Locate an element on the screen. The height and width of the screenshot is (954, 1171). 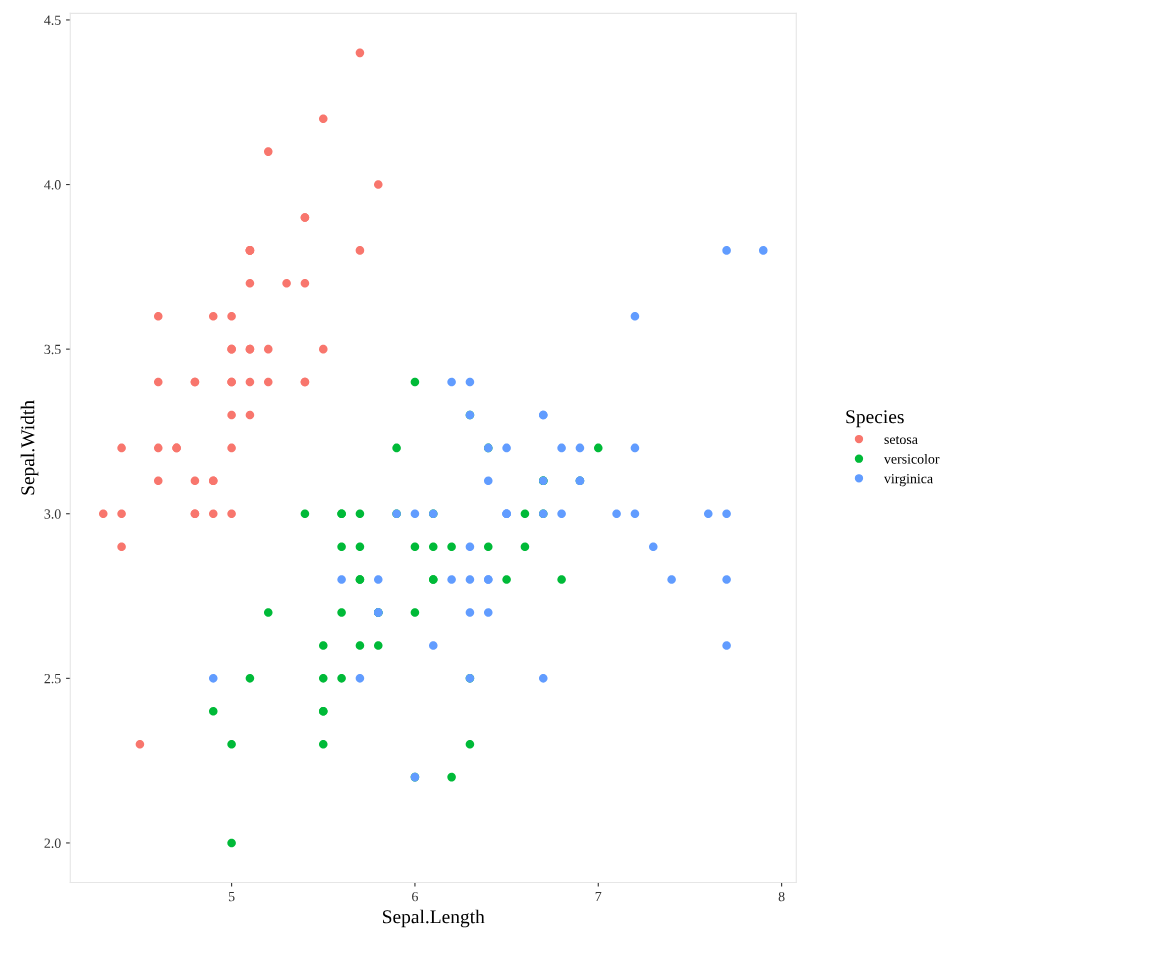
legend-label: virginica is located at coordinates (908, 480).